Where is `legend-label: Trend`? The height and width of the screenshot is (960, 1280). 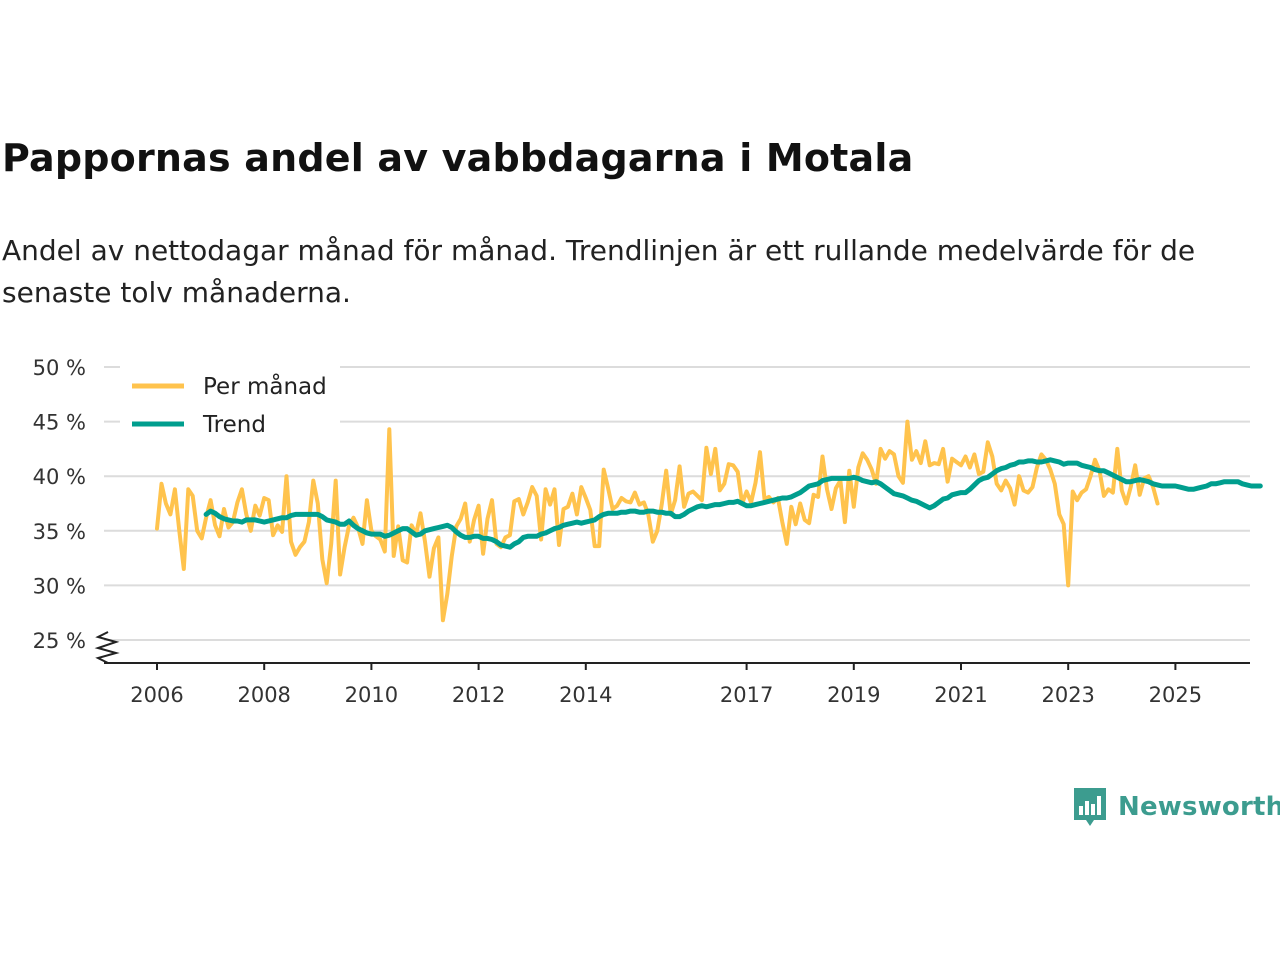 legend-label: Trend is located at coordinates (234, 425).